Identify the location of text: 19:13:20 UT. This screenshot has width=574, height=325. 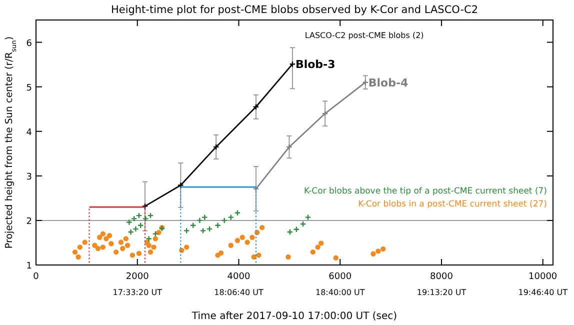
(441, 292).